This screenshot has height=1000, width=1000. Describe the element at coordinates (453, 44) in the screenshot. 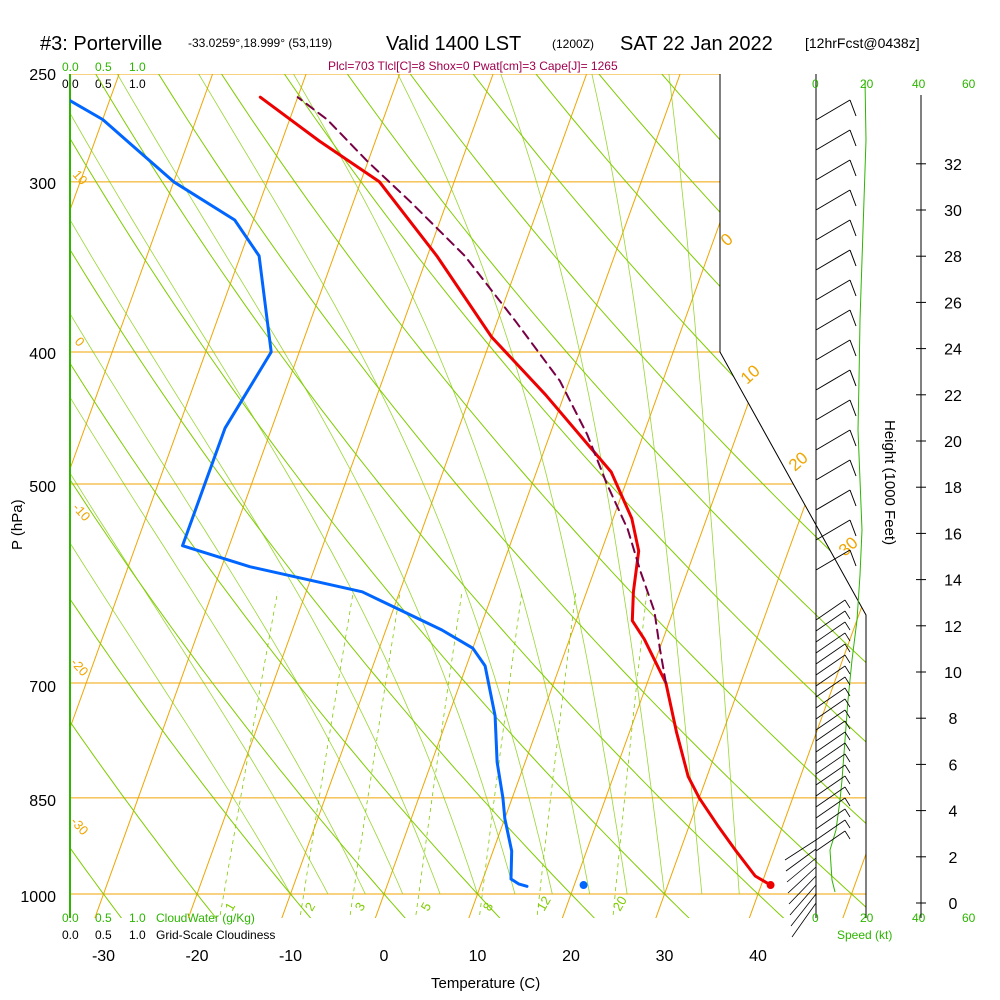

I see `valid-time: Valid 1400 LST` at that location.